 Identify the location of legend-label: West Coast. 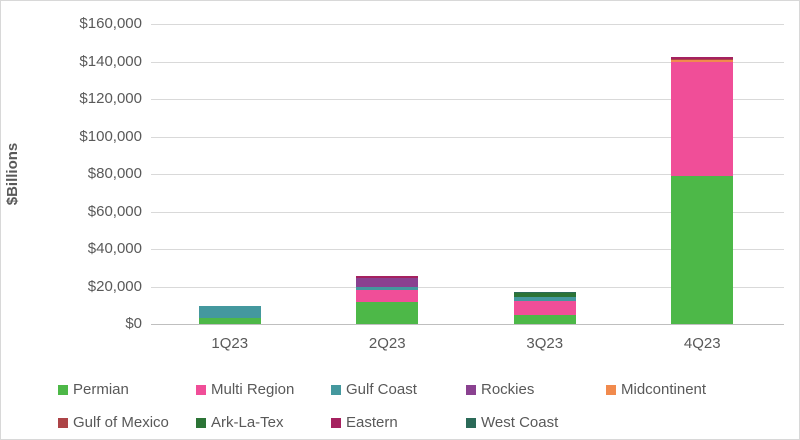
(520, 422).